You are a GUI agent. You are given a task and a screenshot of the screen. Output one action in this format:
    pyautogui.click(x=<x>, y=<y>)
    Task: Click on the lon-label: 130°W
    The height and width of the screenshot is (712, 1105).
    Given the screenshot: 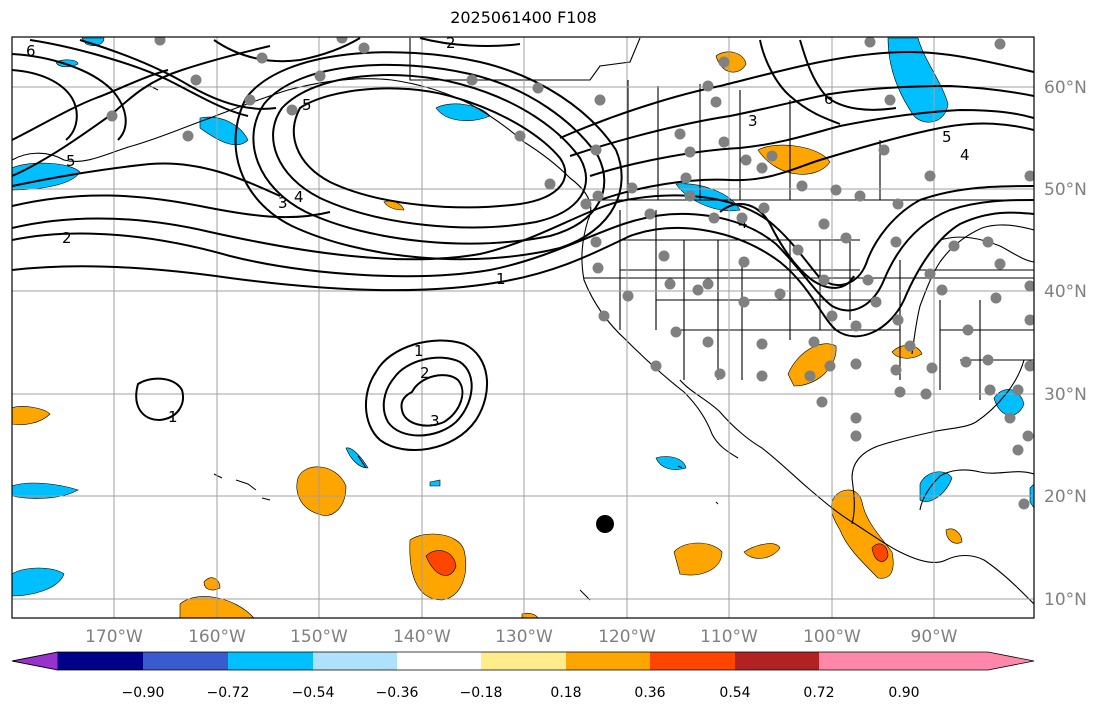 What is the action you would take?
    pyautogui.click(x=524, y=637)
    